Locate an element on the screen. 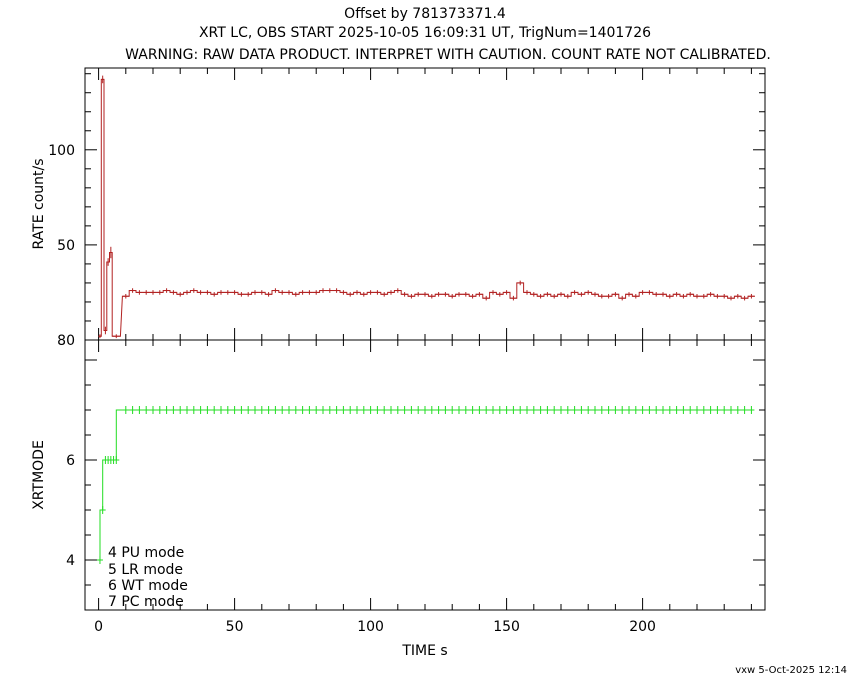 The height and width of the screenshot is (680, 850). time-tick-label: 150 is located at coordinates (506, 627).